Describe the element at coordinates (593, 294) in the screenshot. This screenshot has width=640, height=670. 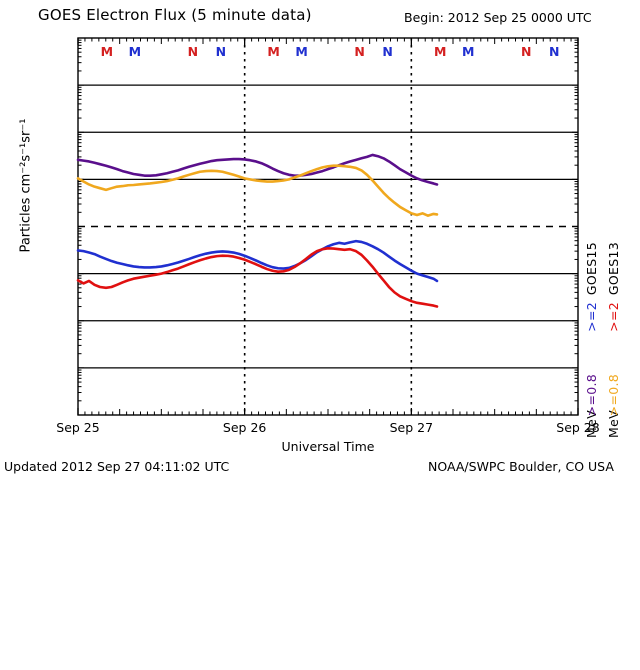
I see `legend-column-goes15: MeV >=0.8 >=2 GOES15` at that location.